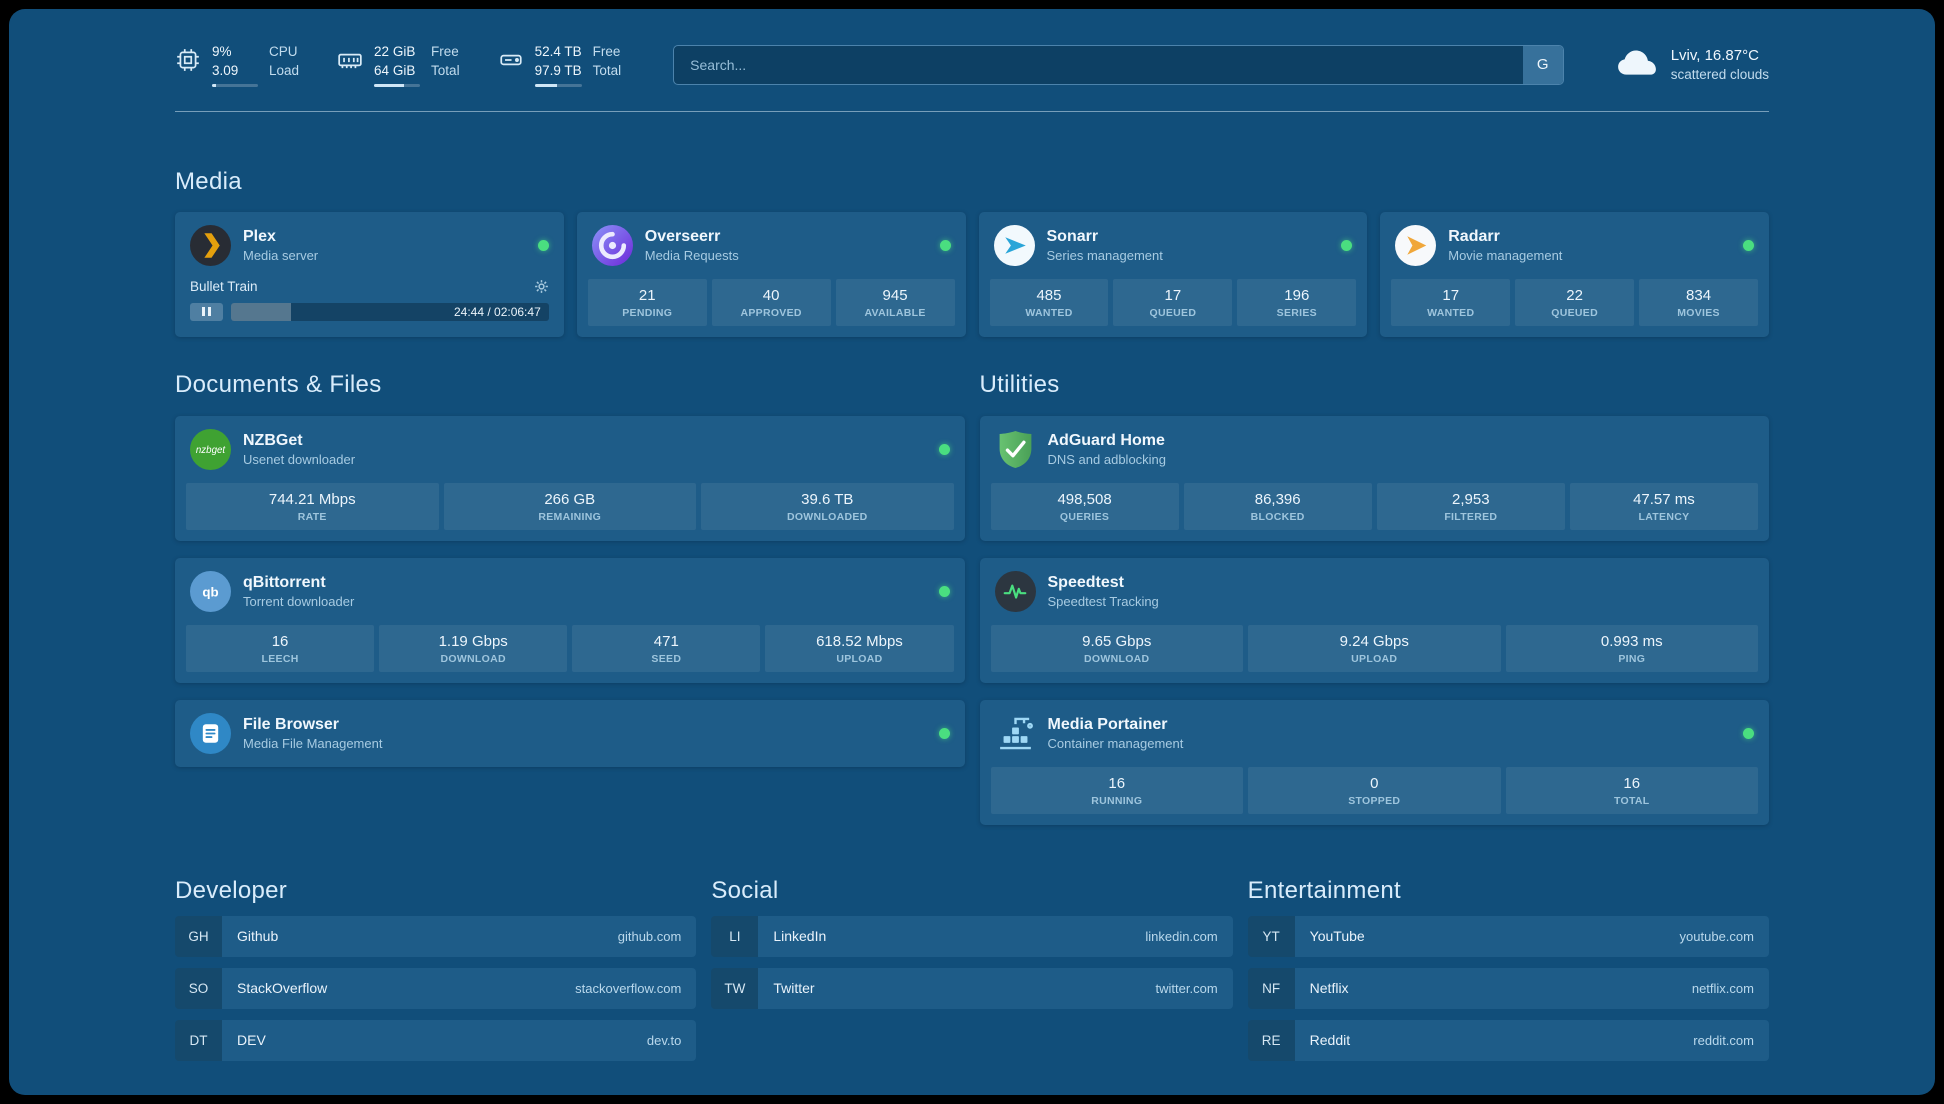 The height and width of the screenshot is (1104, 1944). Describe the element at coordinates (1631, 790) in the screenshot. I see `stat: 16 TOTAL` at that location.